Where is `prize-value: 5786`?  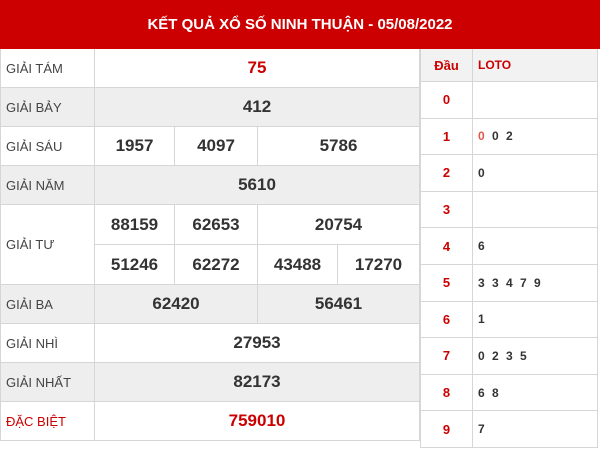
prize-value: 5786 is located at coordinates (339, 146).